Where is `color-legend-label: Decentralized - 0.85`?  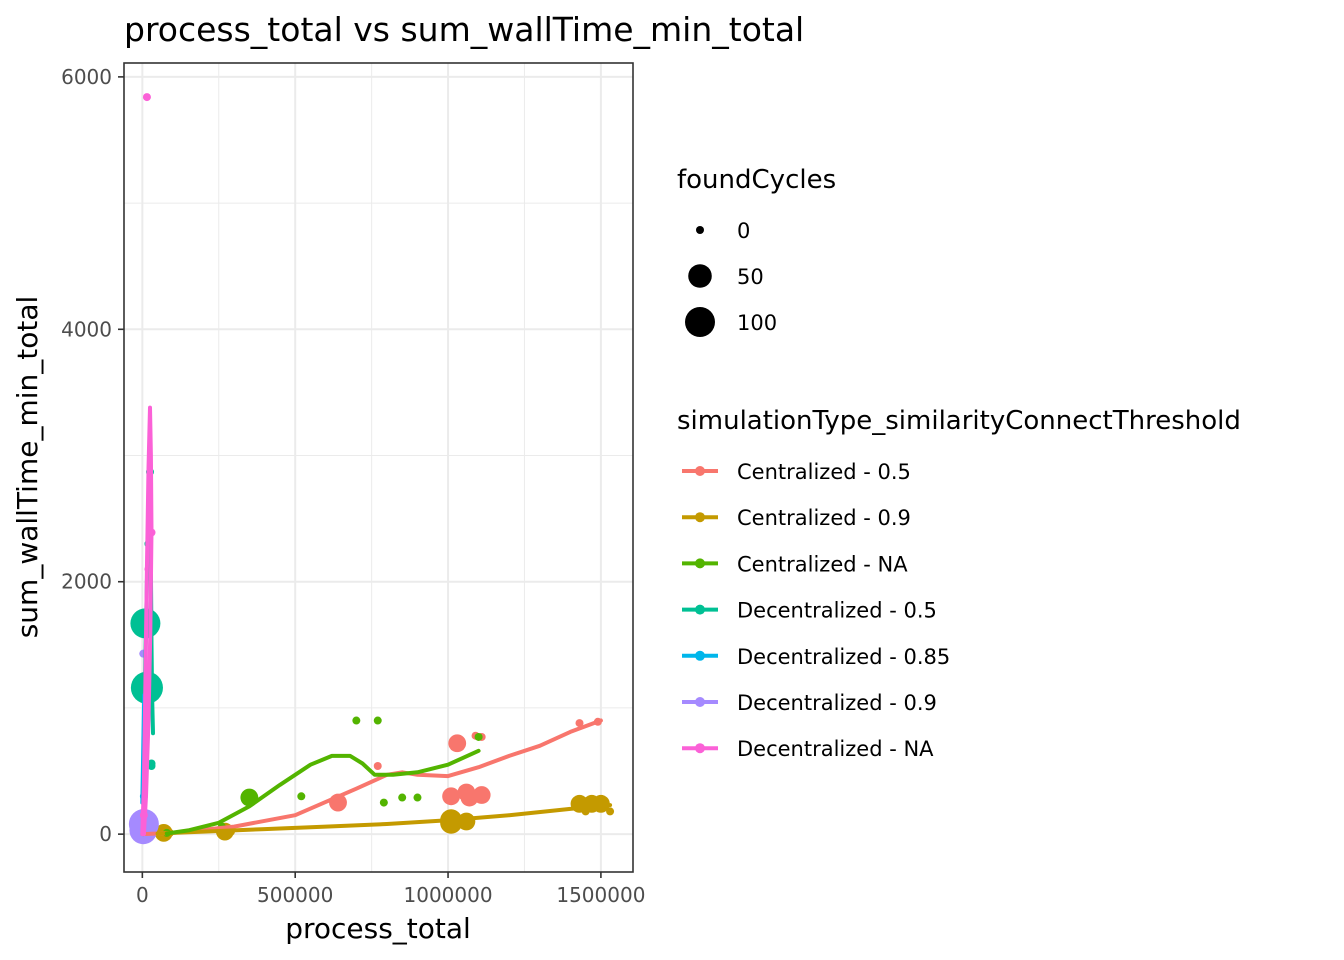
color-legend-label: Decentralized - 0.85 is located at coordinates (843, 657).